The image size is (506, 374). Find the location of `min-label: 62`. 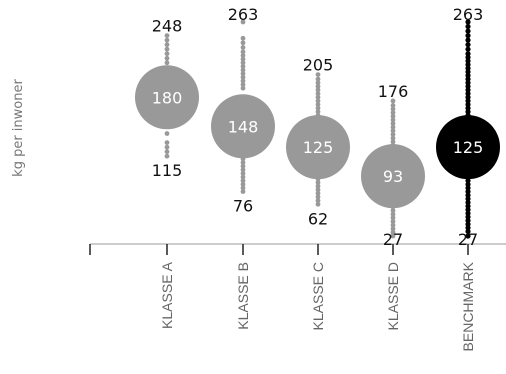

min-label: 62 is located at coordinates (318, 218).